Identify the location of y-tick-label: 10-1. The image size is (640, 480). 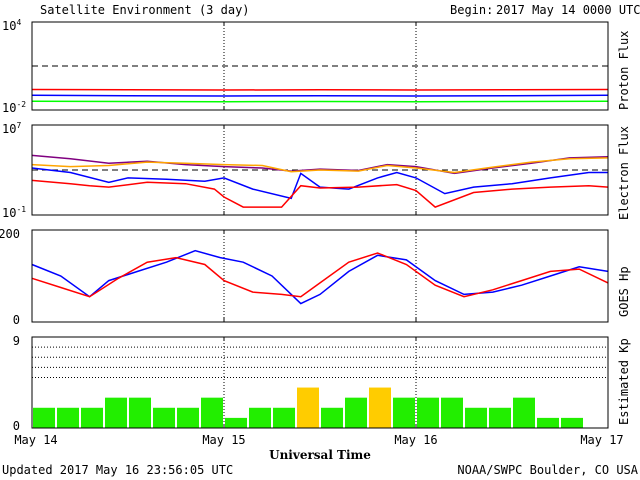
(14, 212).